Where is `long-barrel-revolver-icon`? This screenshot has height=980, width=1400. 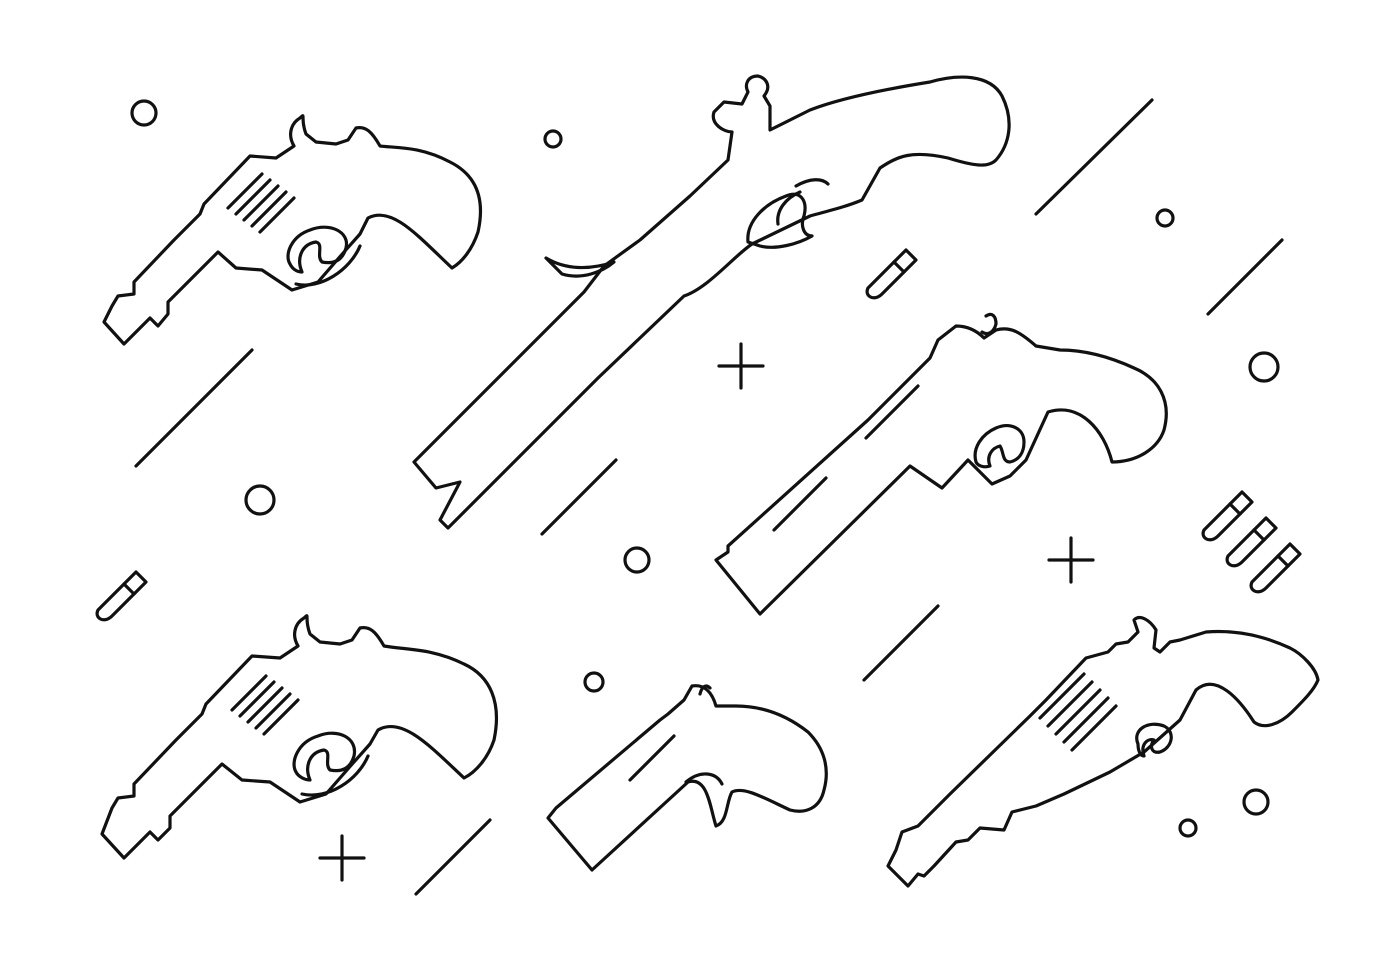 long-barrel-revolver-icon is located at coordinates (941, 464).